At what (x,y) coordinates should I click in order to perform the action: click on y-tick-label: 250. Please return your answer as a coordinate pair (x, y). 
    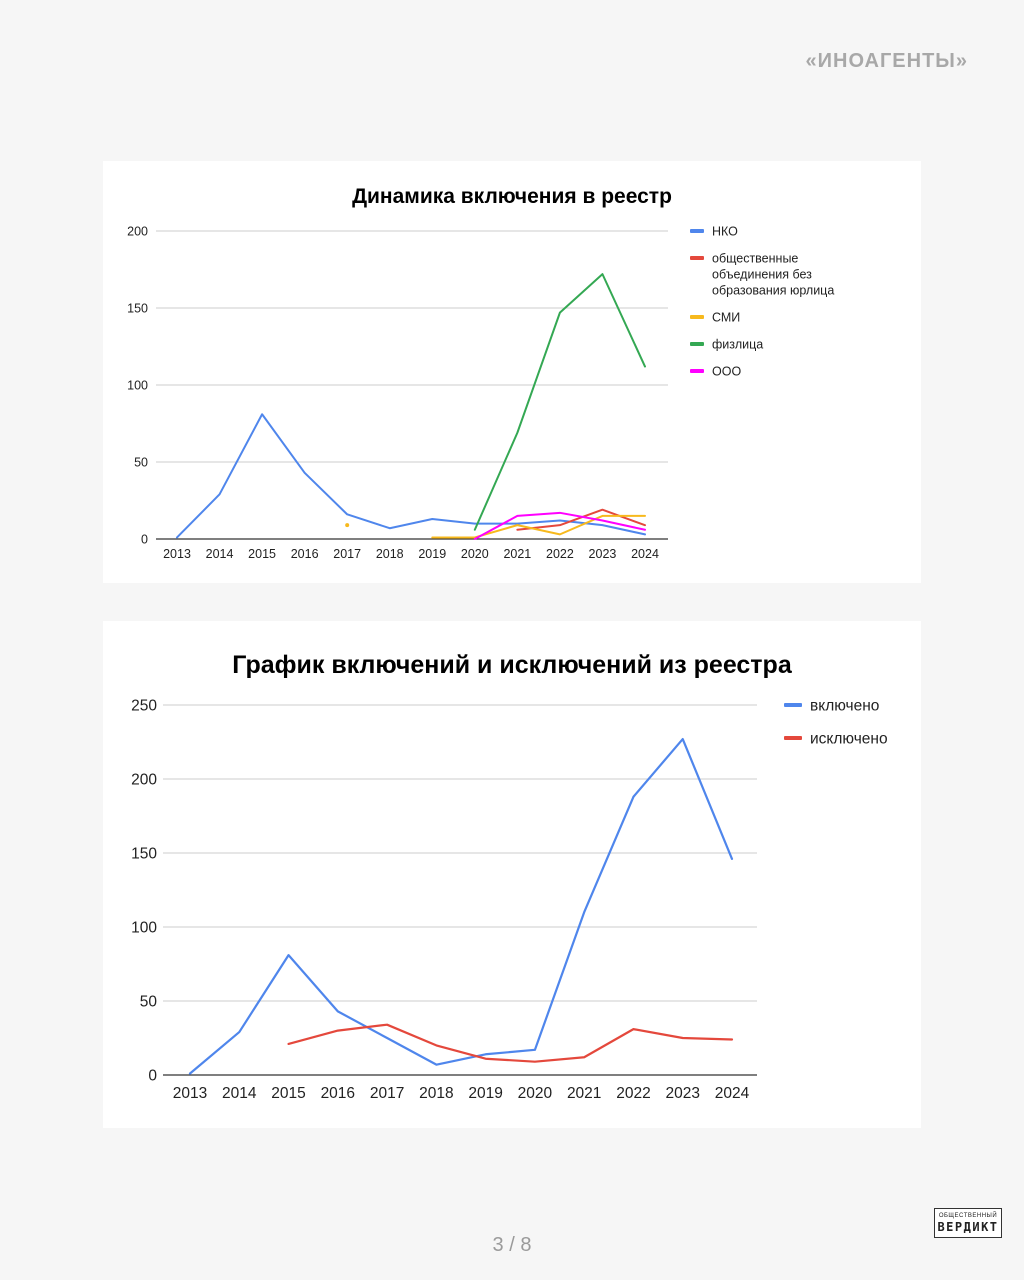
    Looking at the image, I should click on (144, 705).